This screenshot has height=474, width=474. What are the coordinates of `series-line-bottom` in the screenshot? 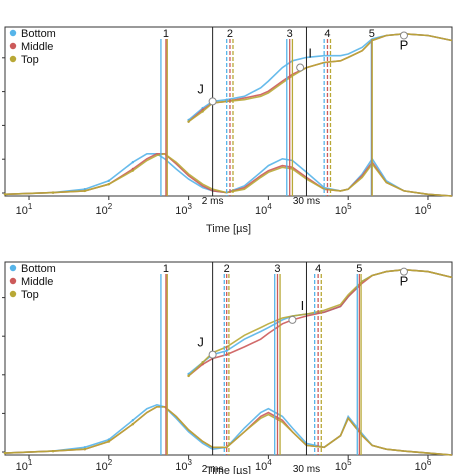 It's located at (228, 175).